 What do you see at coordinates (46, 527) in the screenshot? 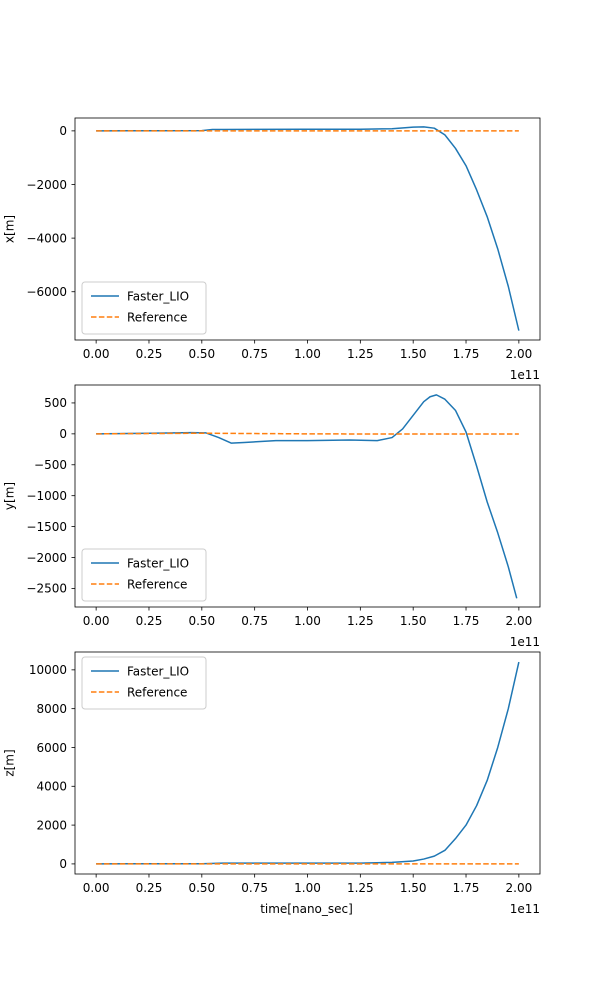
I see `y-tick-label: −1500` at bounding box center [46, 527].